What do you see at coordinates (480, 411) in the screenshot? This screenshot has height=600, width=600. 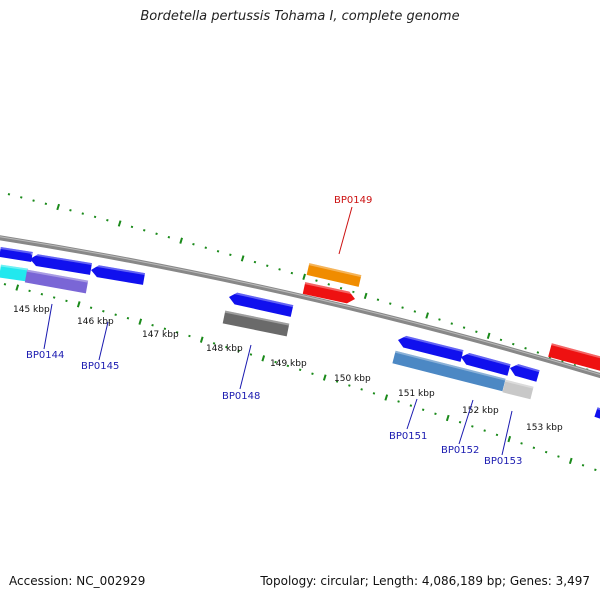 I see `ruler-label: 152 kbp` at bounding box center [480, 411].